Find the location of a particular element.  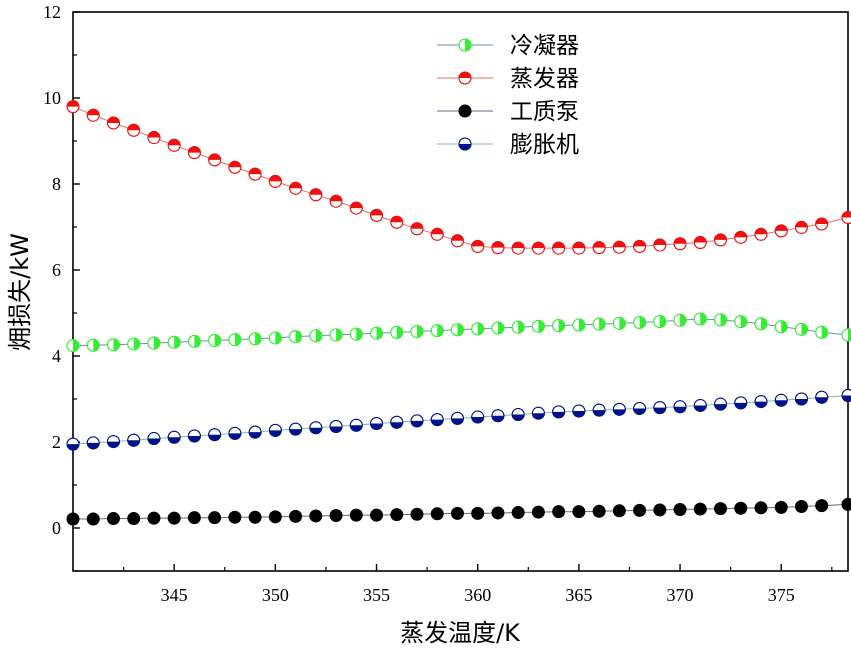

legend-item-evaporator: 蒸发器 is located at coordinates (508, 79).